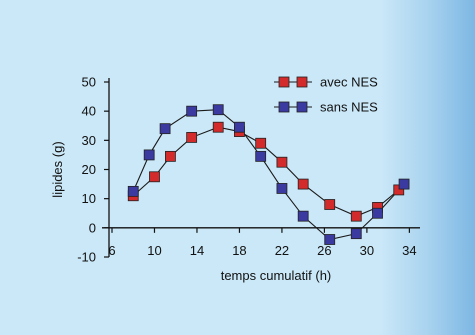 The width and height of the screenshot is (475, 335). What do you see at coordinates (349, 107) in the screenshot?
I see `legend-label: sans NES` at bounding box center [349, 107].